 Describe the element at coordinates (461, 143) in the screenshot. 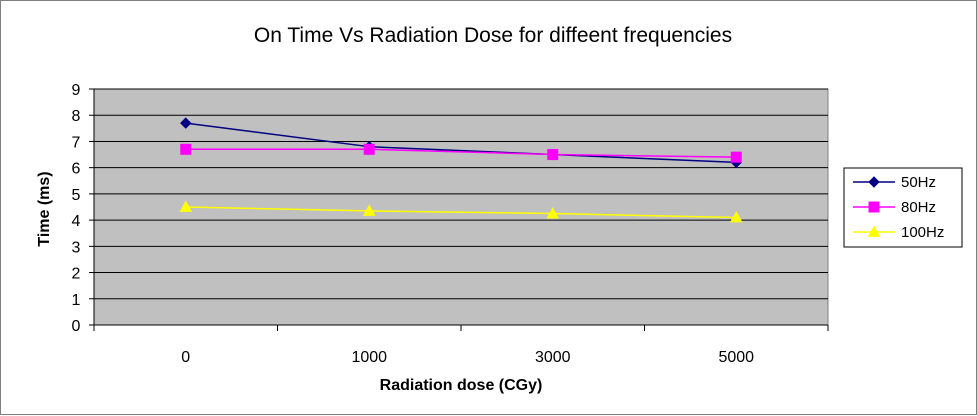

I see `series-line-50Hz` at that location.